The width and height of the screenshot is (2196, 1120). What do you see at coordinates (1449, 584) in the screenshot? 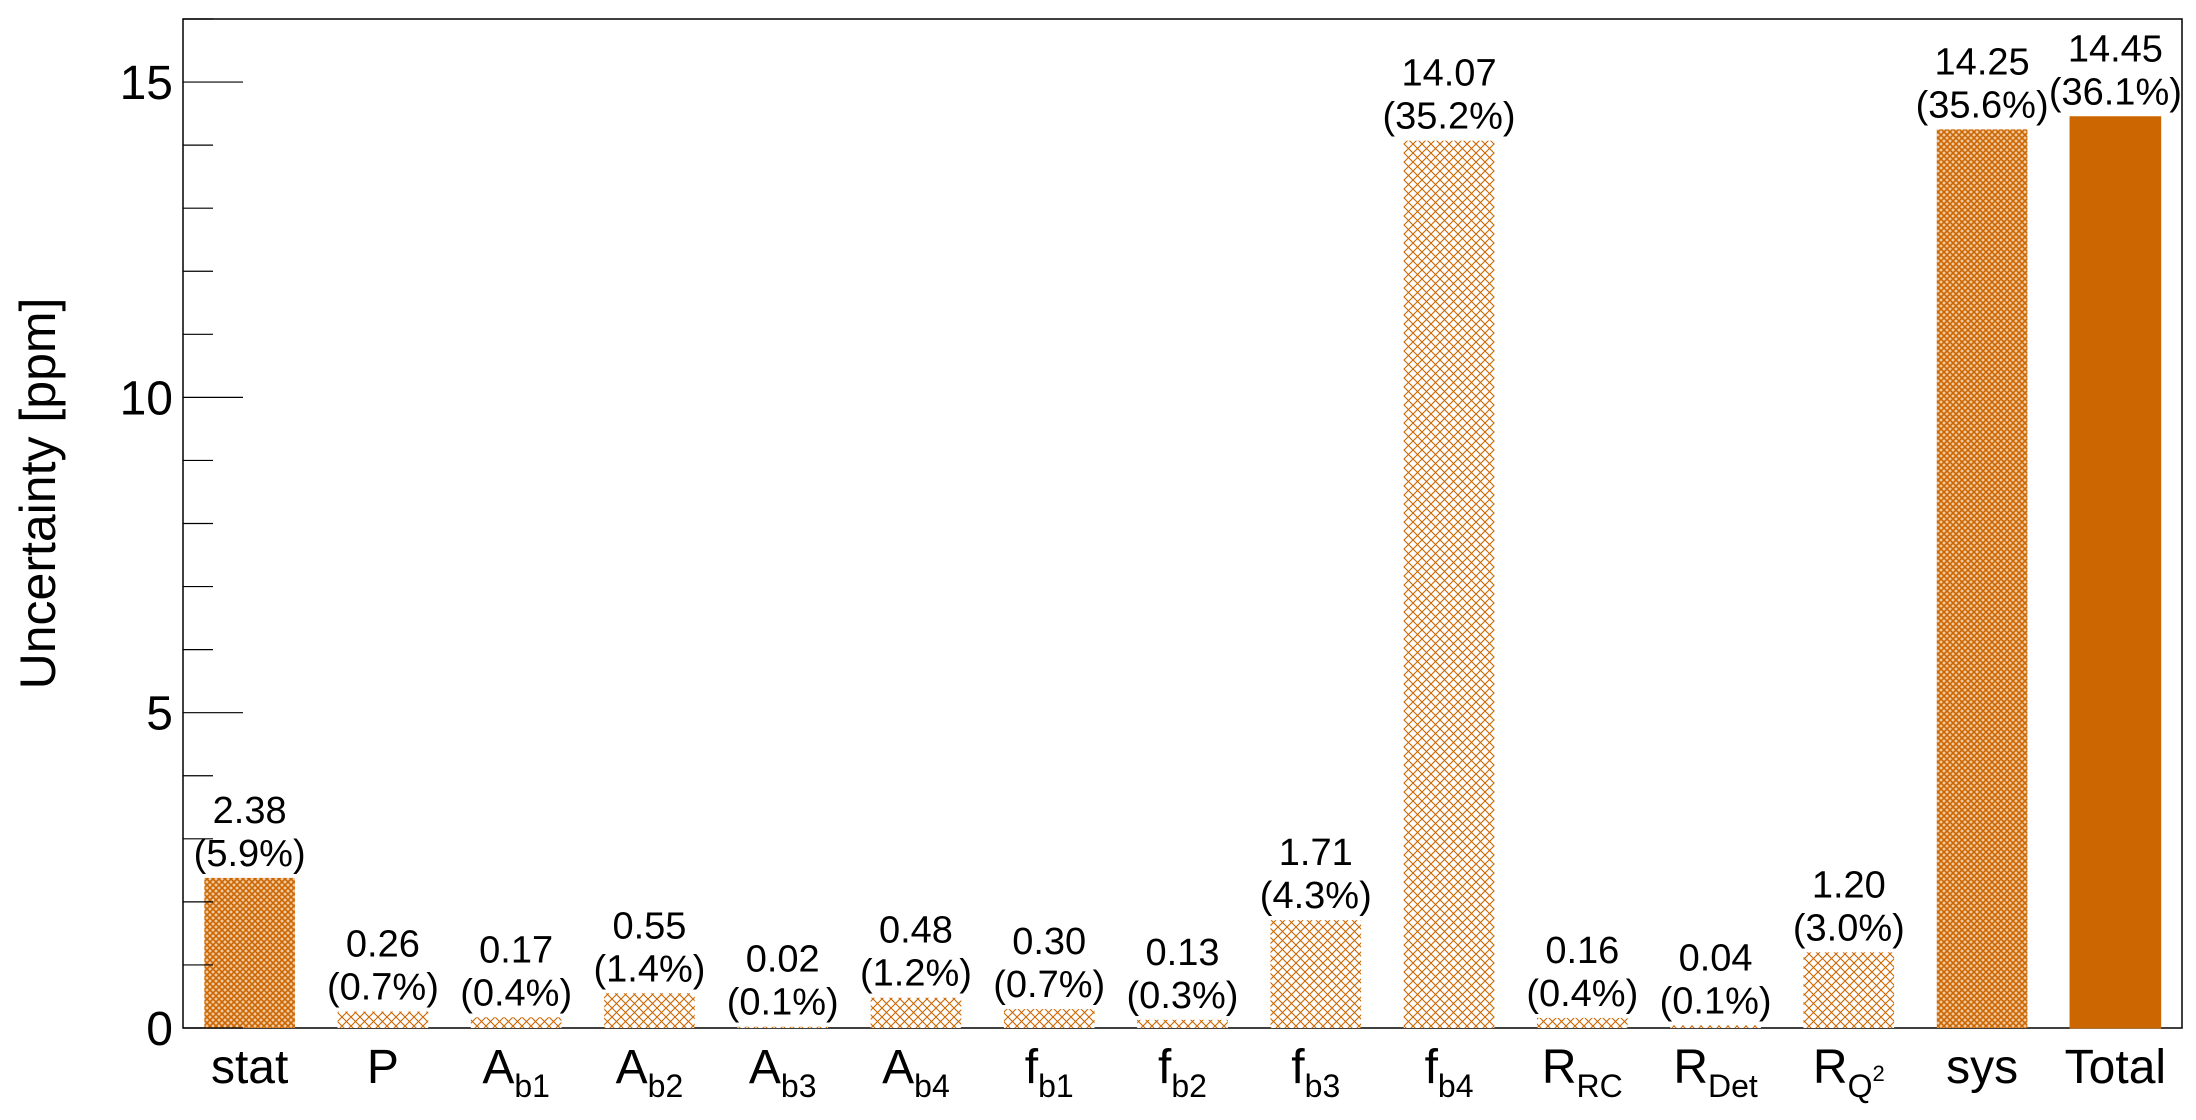
I see `bar-fb4` at bounding box center [1449, 584].